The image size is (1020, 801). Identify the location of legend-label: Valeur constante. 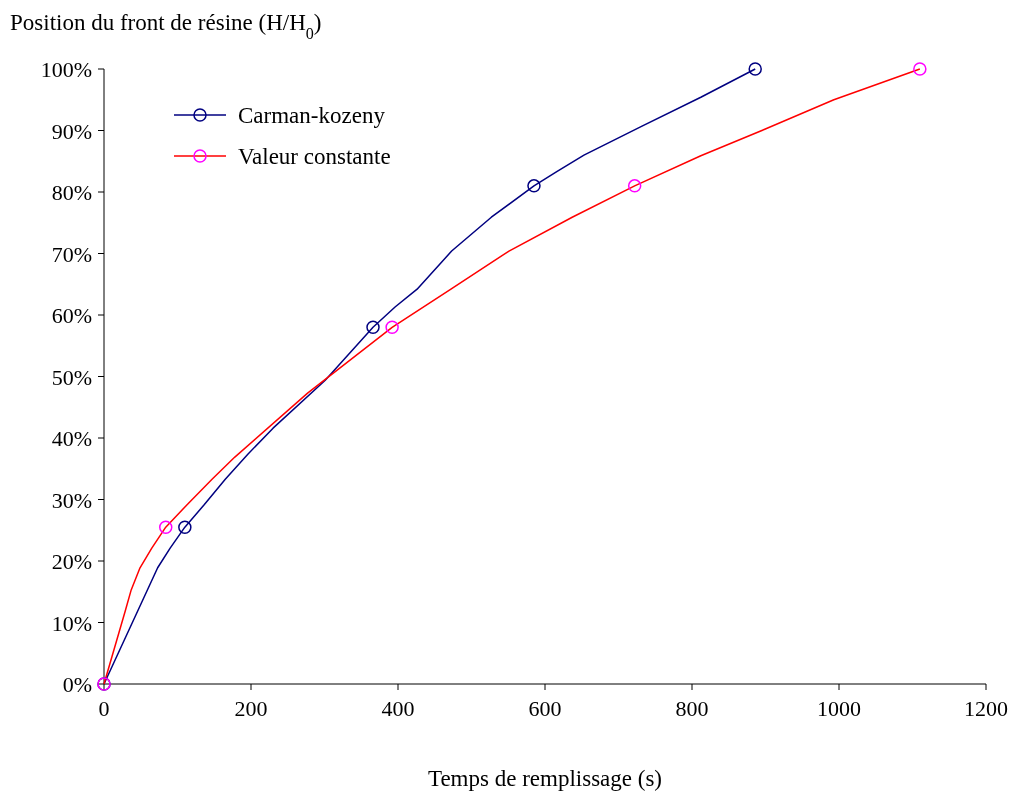
(314, 156).